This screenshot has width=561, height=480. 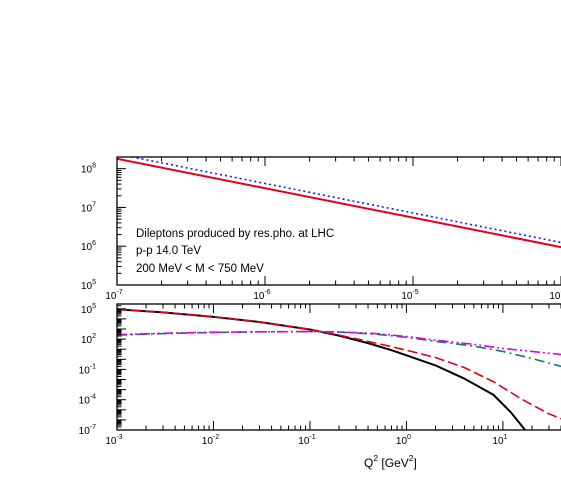 I want to click on bot-series-dashdot-line, so click(x=339, y=349).